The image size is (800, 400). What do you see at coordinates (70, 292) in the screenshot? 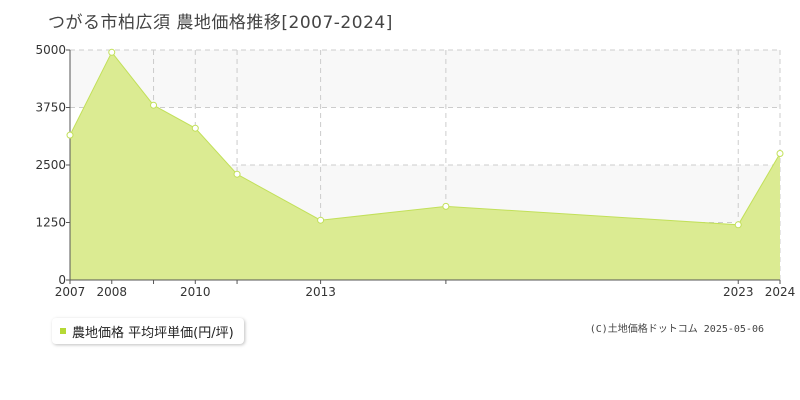
I see `x-tick-label: 2007` at bounding box center [70, 292].